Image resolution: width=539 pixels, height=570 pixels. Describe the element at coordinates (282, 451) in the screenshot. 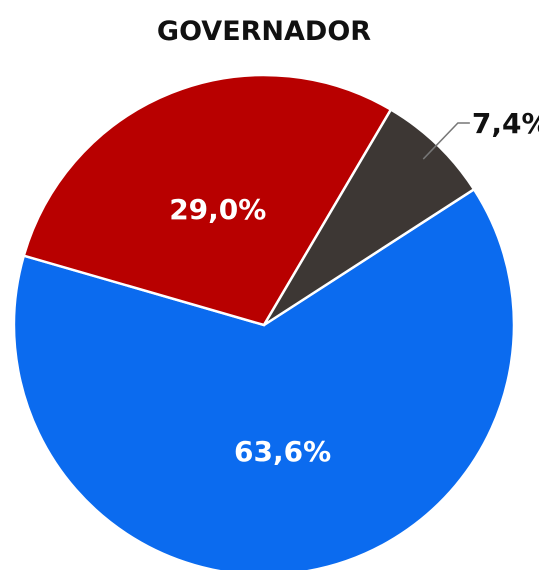

I see `slice-label: 63,6%` at that location.